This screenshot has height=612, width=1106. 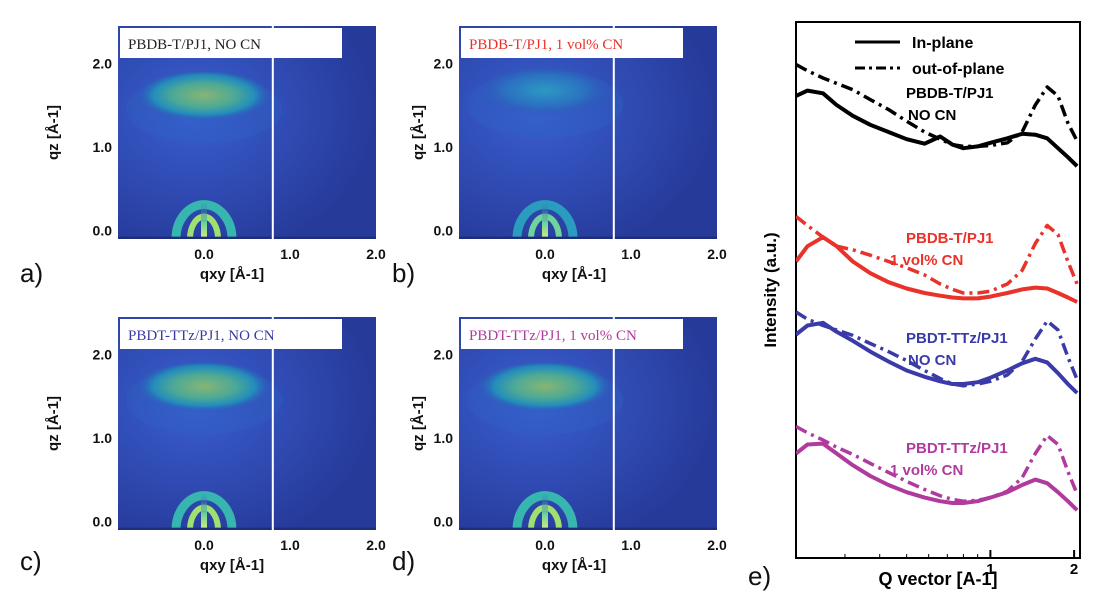 What do you see at coordinates (950, 104) in the screenshot?
I see `group-label: PBDB-T/PJ1 NO CN` at bounding box center [950, 104].